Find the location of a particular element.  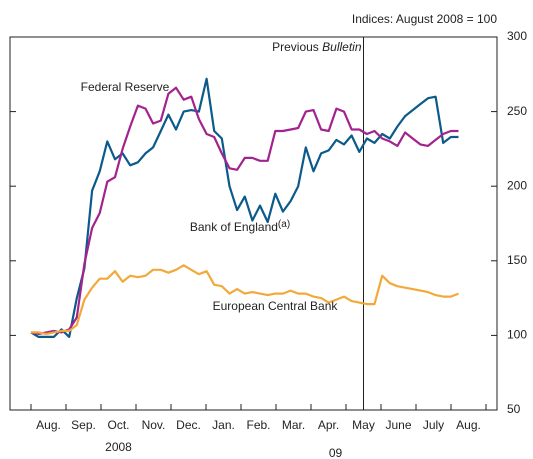

marker-word: Previous is located at coordinates (295, 47).